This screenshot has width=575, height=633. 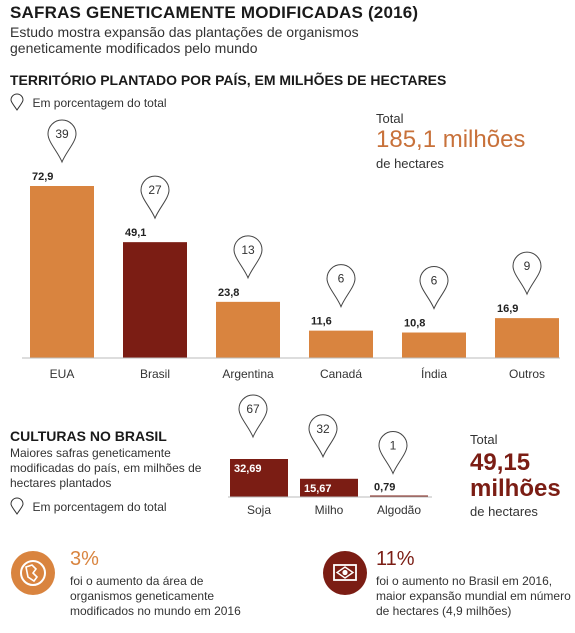 I want to click on percent-pin-1: 27, so click(x=155, y=197).